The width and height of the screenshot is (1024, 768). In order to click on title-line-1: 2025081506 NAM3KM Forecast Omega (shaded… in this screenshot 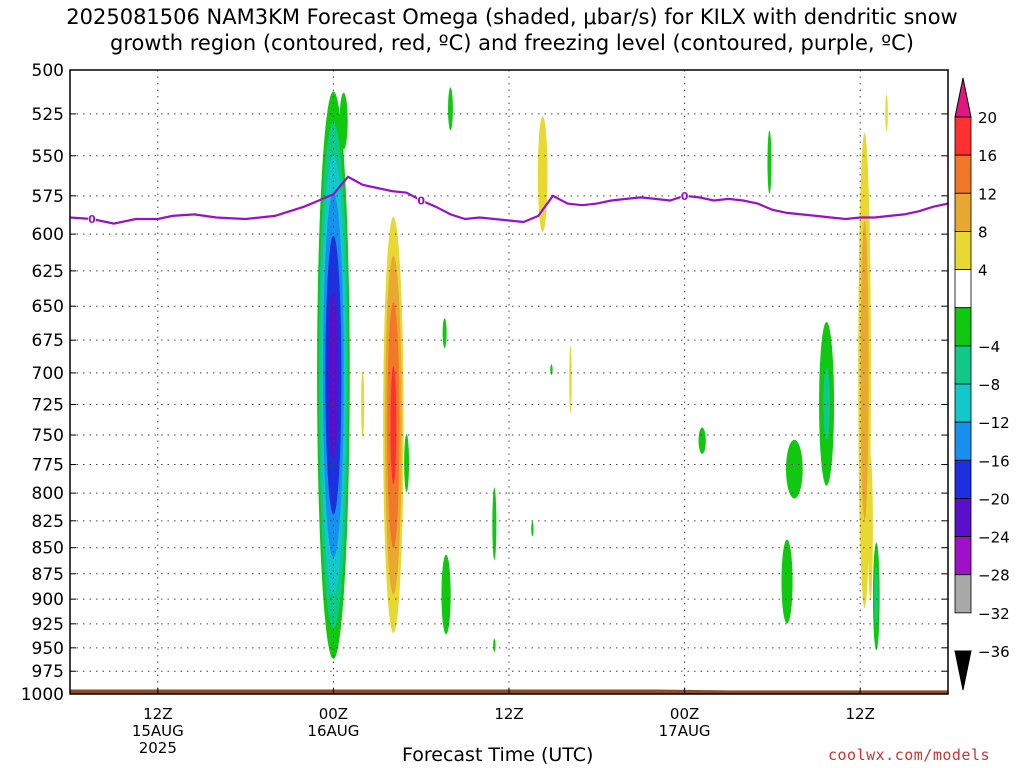, I will do `click(512, 17)`.